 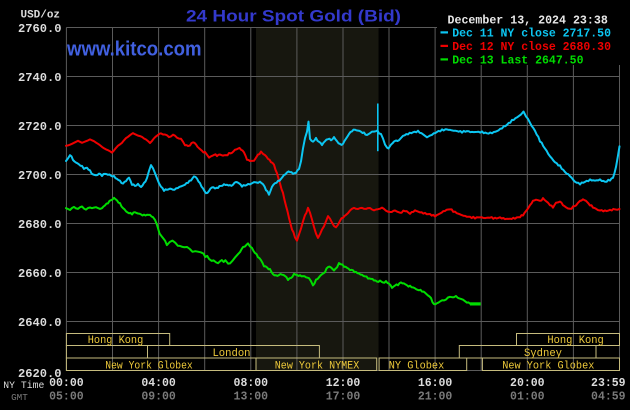 What do you see at coordinates (417, 367) in the screenshot?
I see `svg-text: NY Globex` at bounding box center [417, 367].